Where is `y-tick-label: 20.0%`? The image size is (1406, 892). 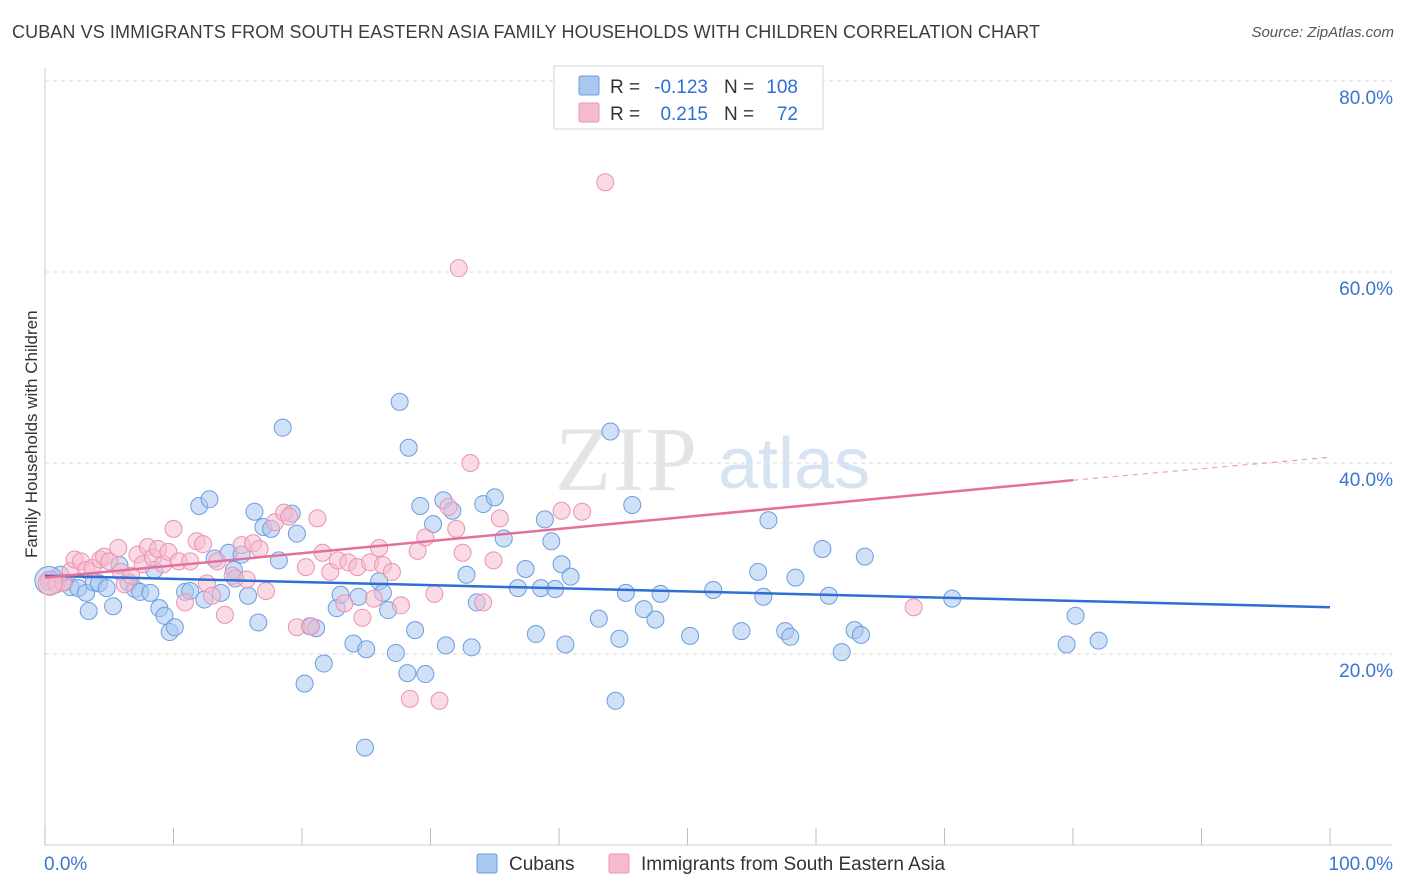
y-tick-label: 20.0% is located at coordinates (1366, 671).